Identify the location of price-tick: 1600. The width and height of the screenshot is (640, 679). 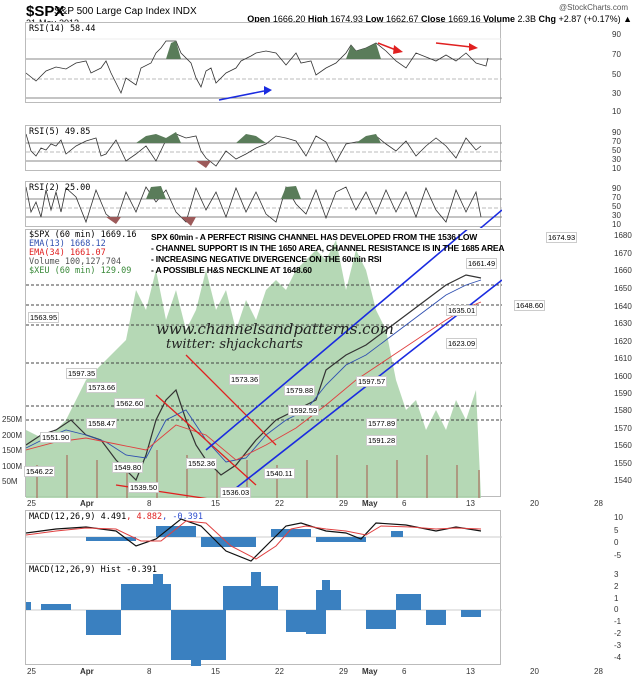
(623, 376).